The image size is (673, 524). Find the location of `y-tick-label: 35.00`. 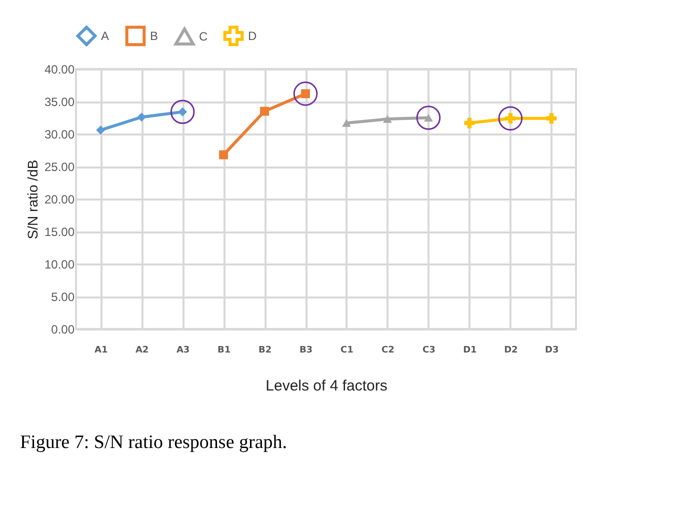

y-tick-label: 35.00 is located at coordinates (59, 102).